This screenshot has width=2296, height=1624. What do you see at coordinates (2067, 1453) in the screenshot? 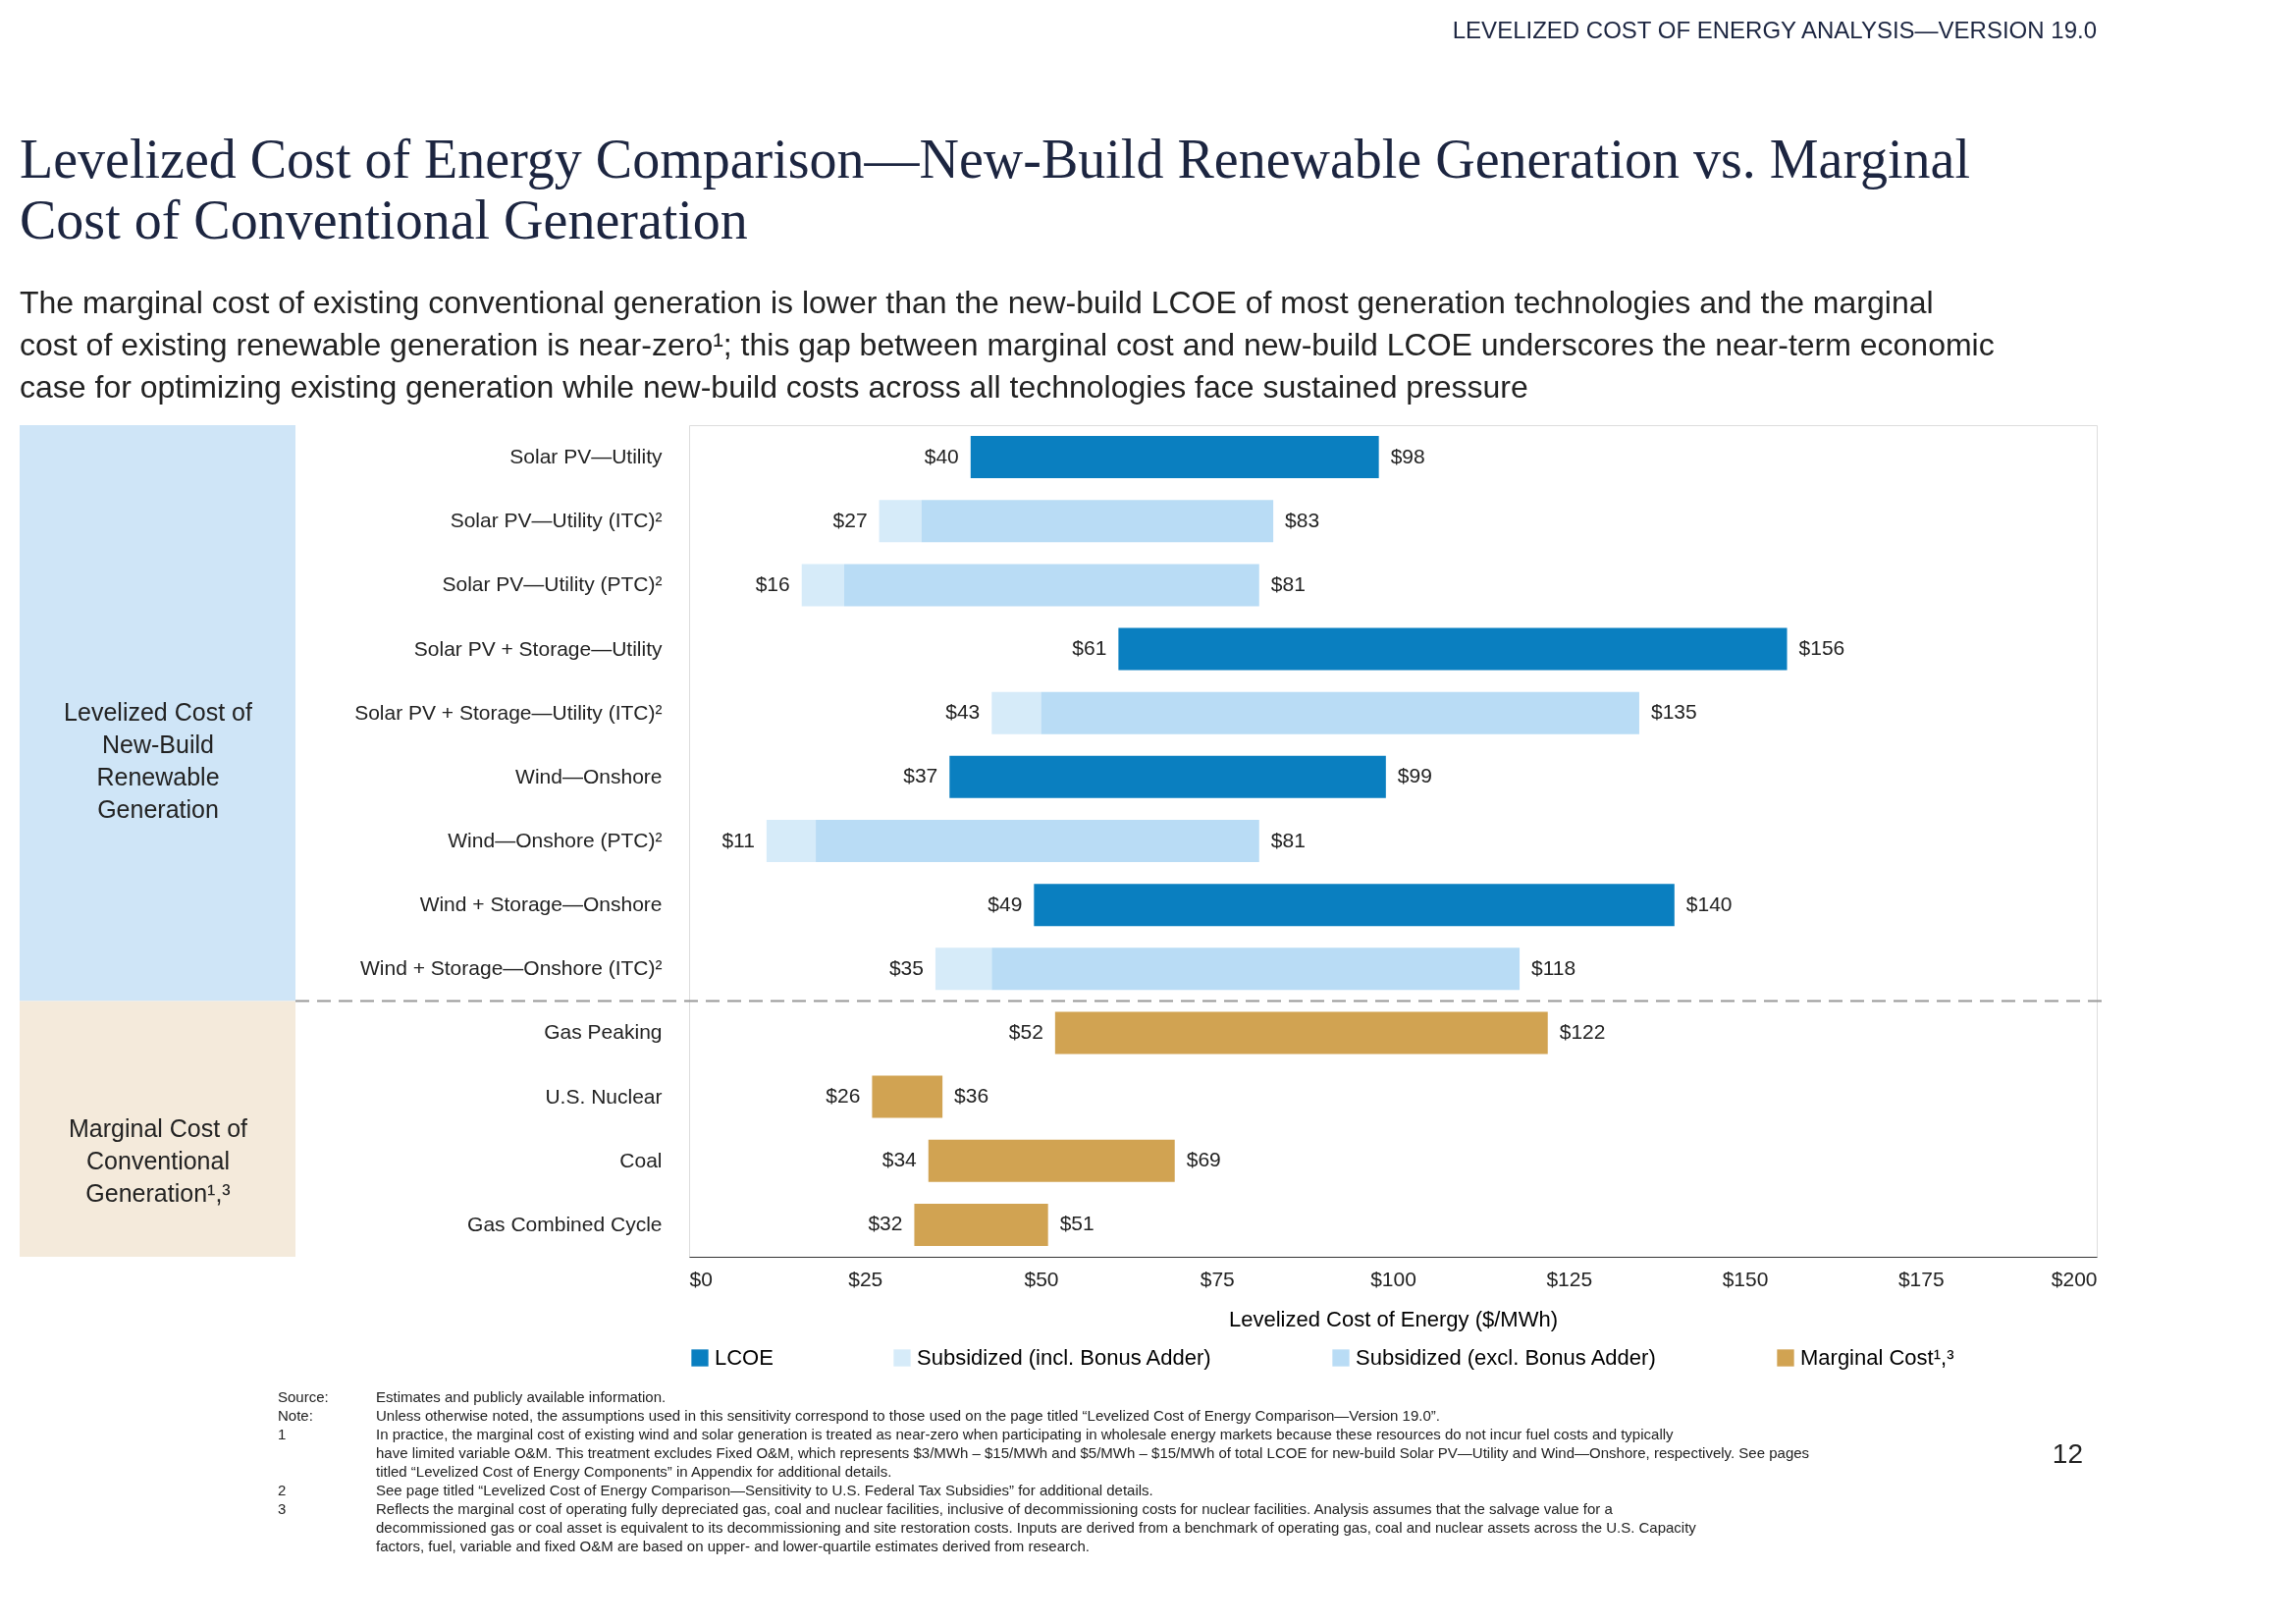
I see `text: 12` at bounding box center [2067, 1453].